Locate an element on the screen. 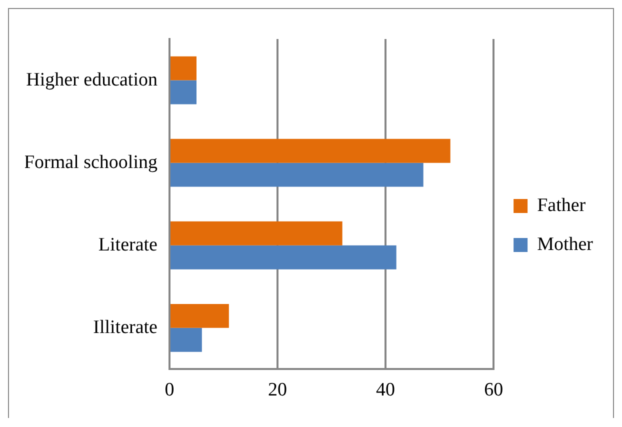 The height and width of the screenshot is (427, 622). y-tick-label: Literate is located at coordinates (128, 245).